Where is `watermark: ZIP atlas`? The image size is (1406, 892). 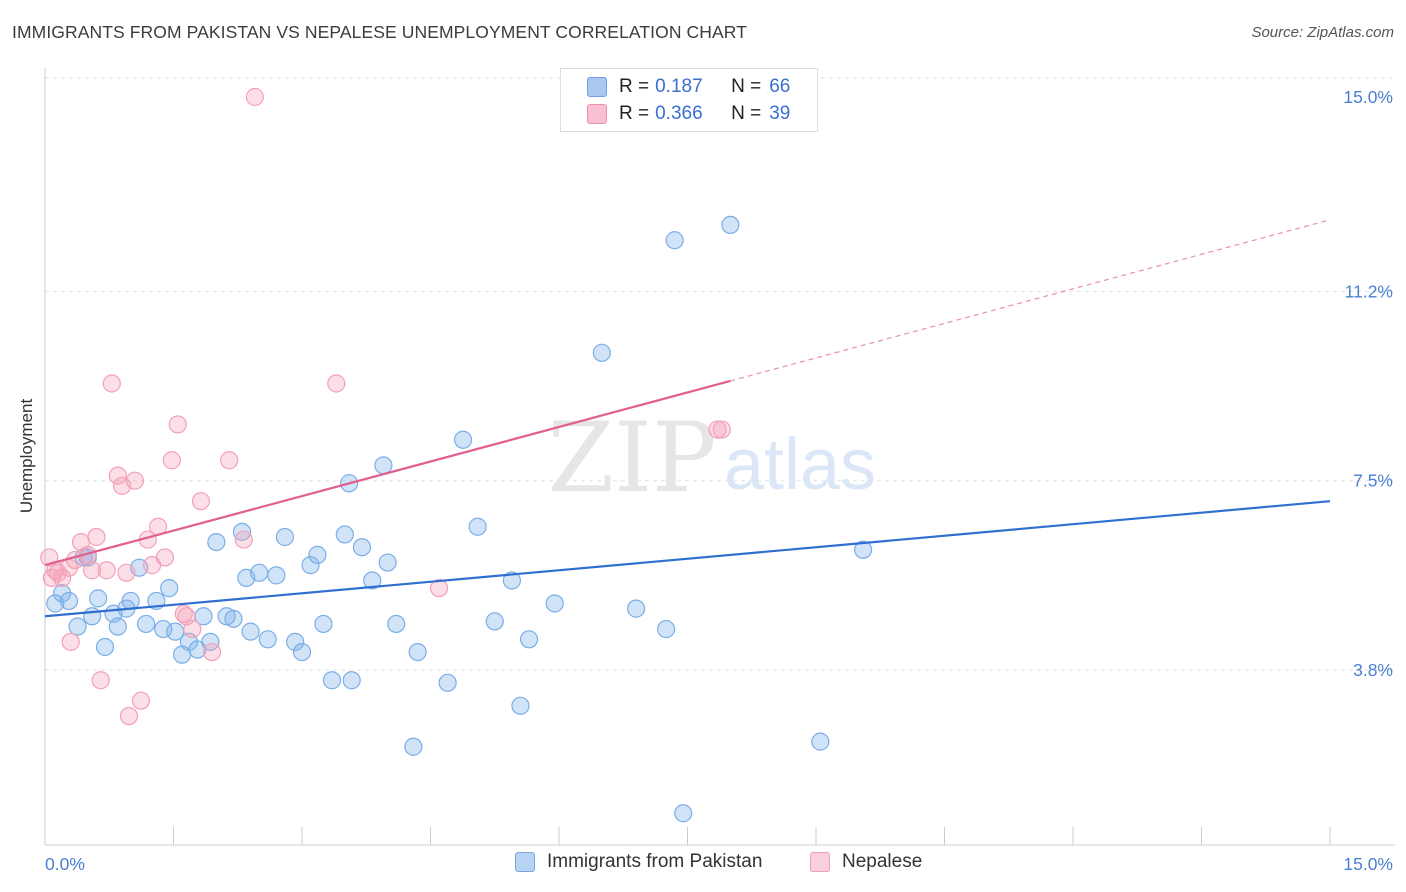 watermark: ZIP atlas is located at coordinates (711, 458).